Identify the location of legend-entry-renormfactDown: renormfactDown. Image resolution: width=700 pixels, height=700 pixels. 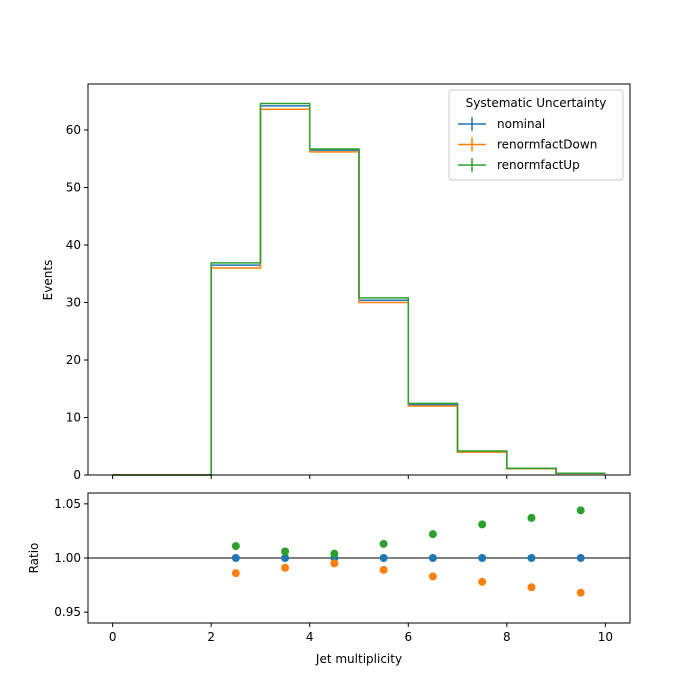
(527, 144).